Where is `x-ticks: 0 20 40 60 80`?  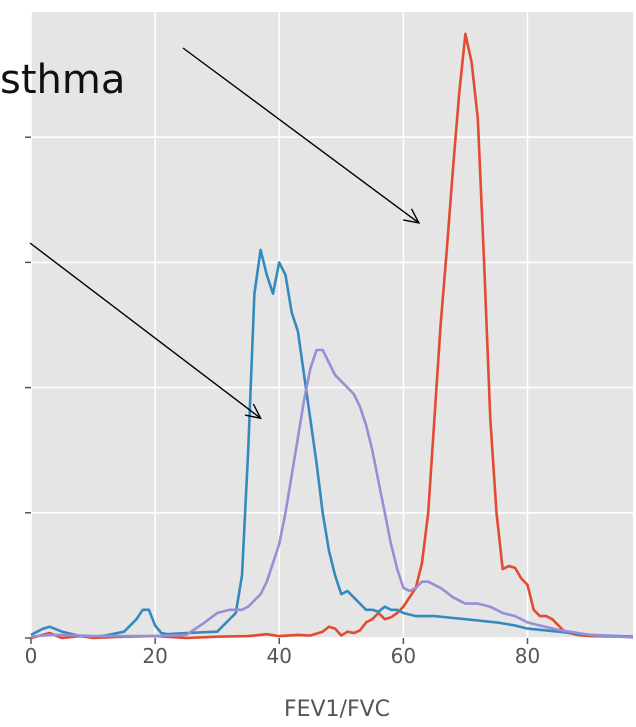 x-ticks: 0 20 40 60 80 is located at coordinates (282, 653).